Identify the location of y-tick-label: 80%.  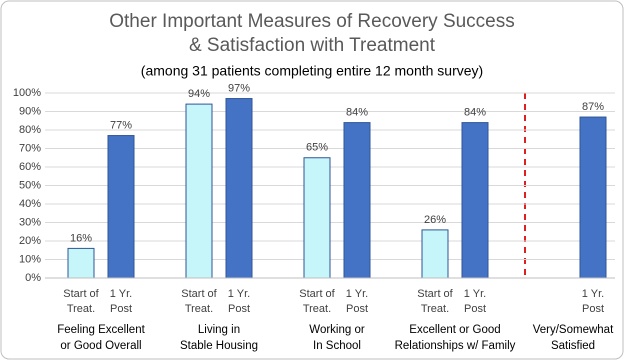
(30, 130).